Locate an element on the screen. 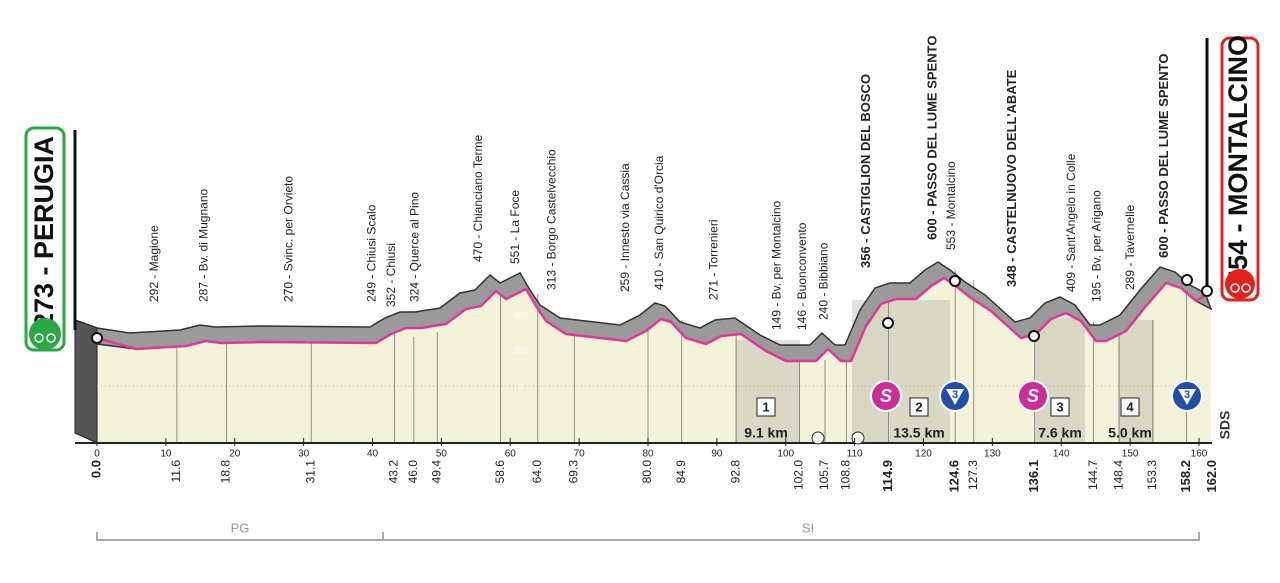 The height and width of the screenshot is (583, 1280). waypoint-label: 289 - Tavernelle is located at coordinates (1130, 247).